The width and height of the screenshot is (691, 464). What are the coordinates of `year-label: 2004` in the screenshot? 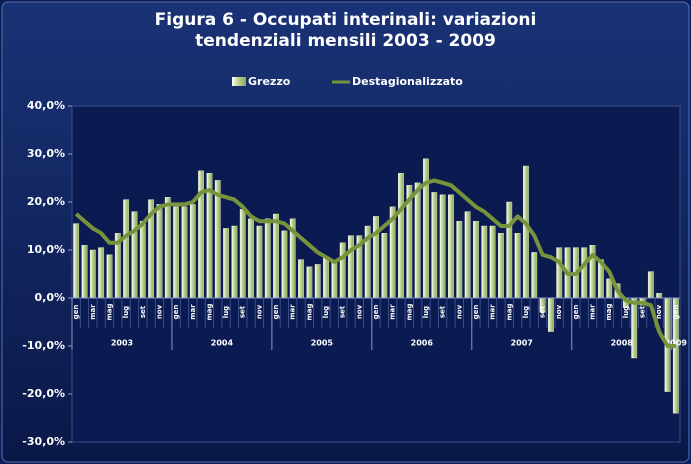 It's located at (222, 343).